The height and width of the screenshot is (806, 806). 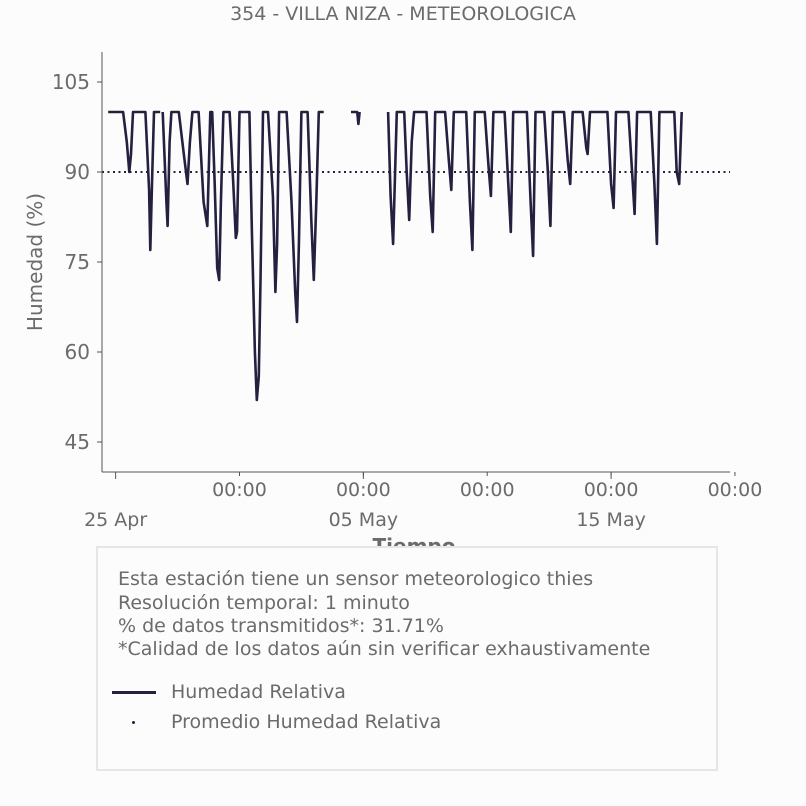 What do you see at coordinates (115, 520) in the screenshot?
I see `x-major-tick-label: 25 Apr` at bounding box center [115, 520].